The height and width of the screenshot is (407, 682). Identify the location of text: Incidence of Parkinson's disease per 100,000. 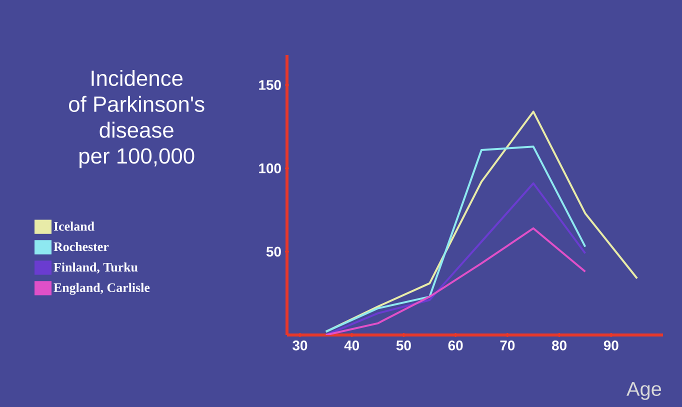
(136, 119).